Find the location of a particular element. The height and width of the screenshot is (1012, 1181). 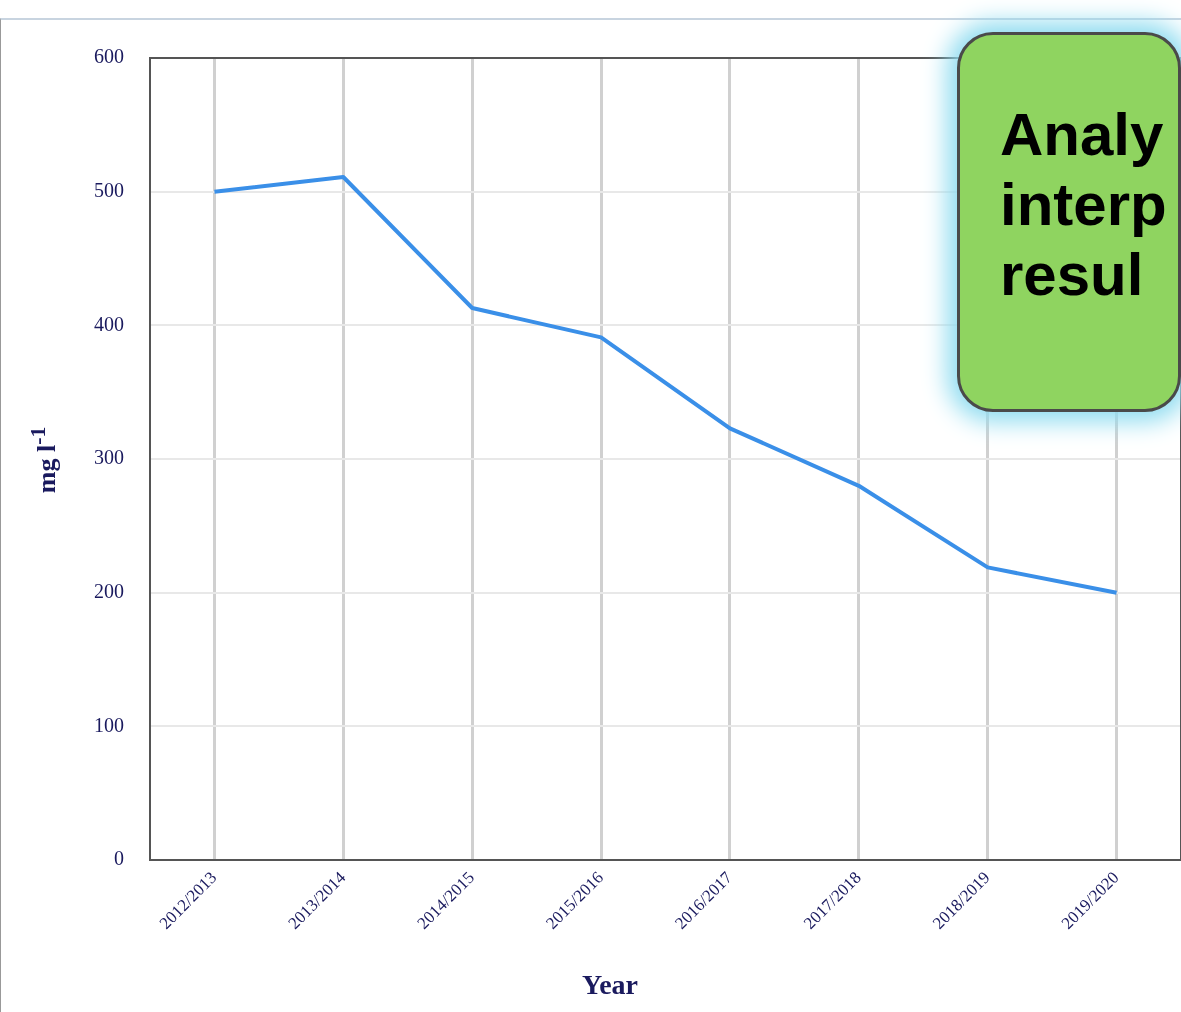

y-tick-label: 600 is located at coordinates (109, 56).